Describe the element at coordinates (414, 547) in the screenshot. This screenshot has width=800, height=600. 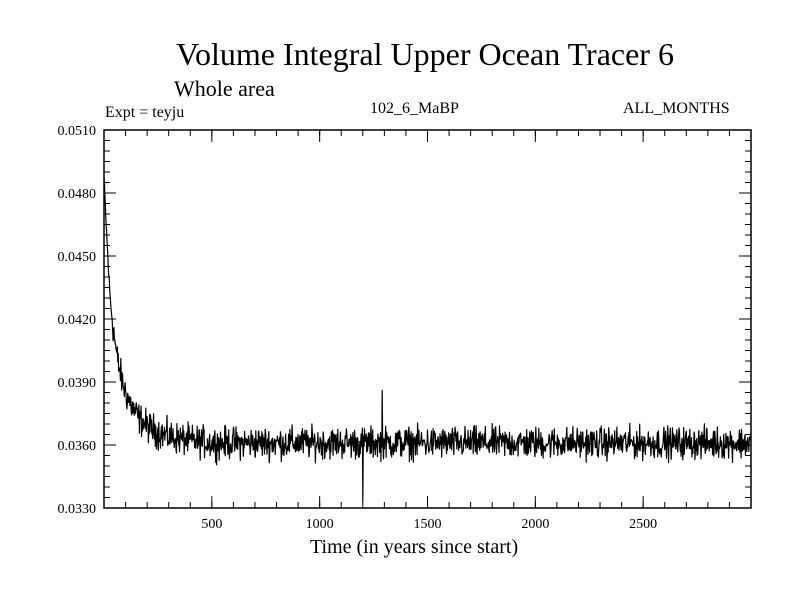
I see `x-axis-label: Time (in years since start)` at that location.